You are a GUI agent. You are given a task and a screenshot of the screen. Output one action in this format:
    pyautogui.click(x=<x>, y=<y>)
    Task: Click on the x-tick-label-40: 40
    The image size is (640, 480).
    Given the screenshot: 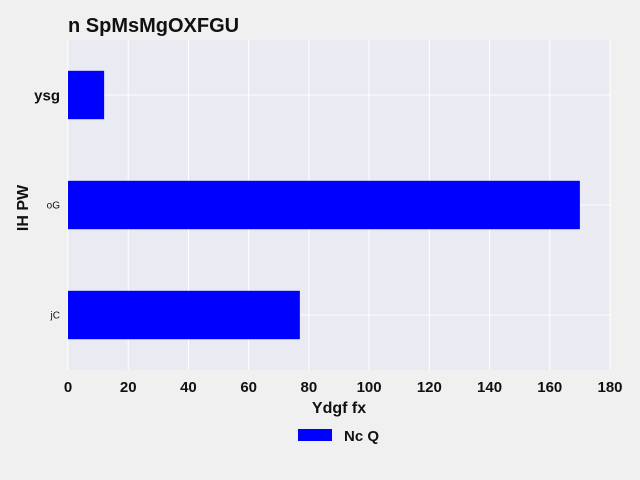 What is the action you would take?
    pyautogui.click(x=188, y=387)
    